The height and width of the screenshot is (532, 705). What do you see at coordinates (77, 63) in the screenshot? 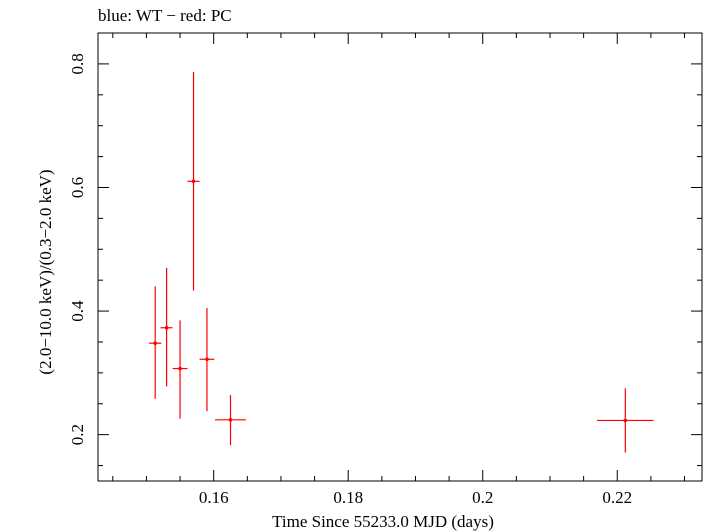
I see `y-tick-label: 0.8` at bounding box center [77, 63].